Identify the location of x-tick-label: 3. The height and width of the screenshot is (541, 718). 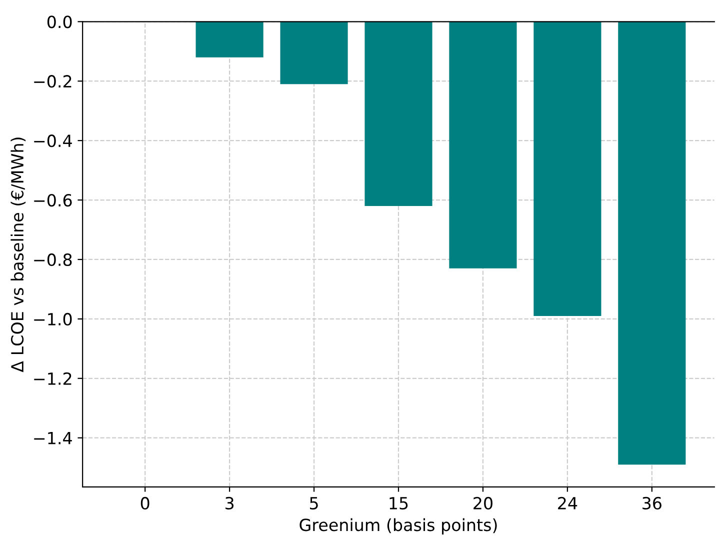
(230, 503).